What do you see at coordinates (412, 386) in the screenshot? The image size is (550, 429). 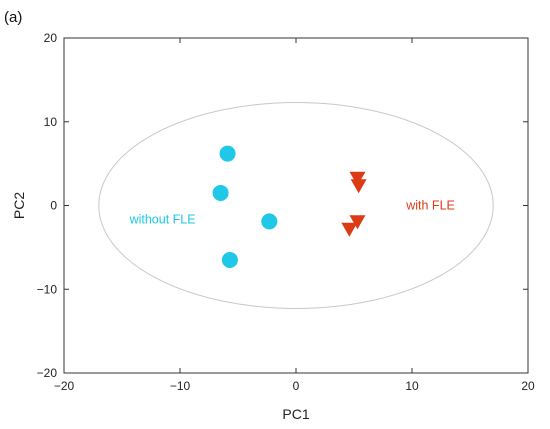 I see `x-tick-label: 10` at bounding box center [412, 386].